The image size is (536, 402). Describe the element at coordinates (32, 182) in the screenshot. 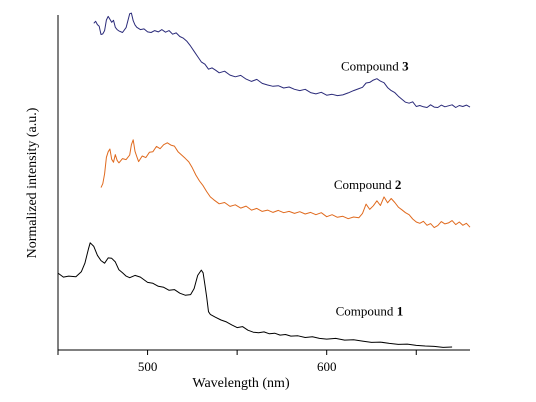

I see `y-axis-label: Normalized intensity (a.u.)` at that location.